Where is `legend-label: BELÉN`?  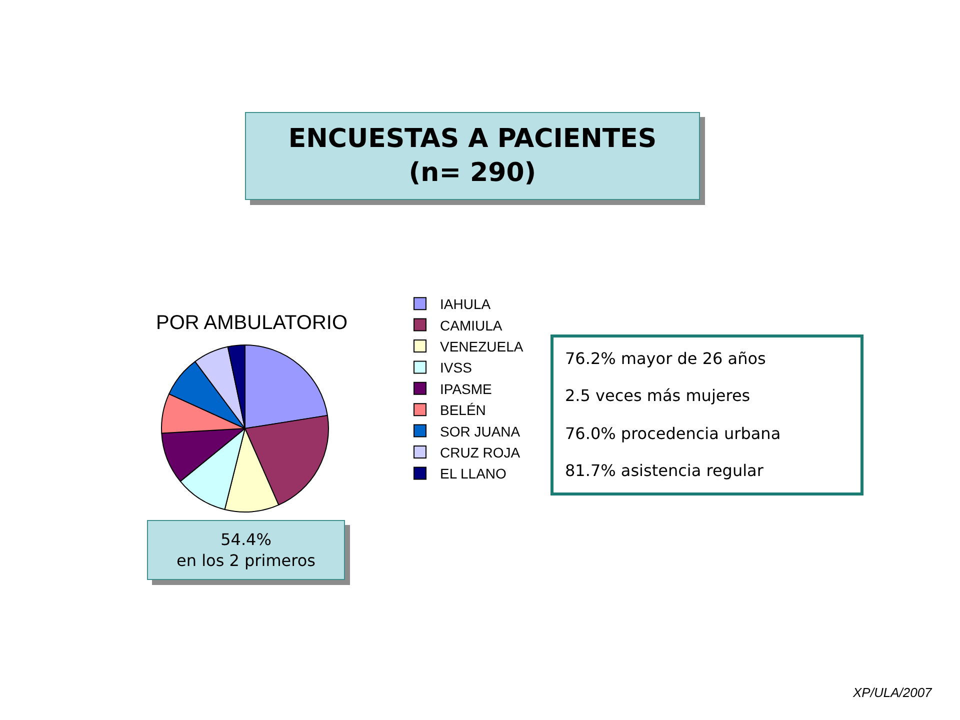
legend-label: BELÉN is located at coordinates (463, 410).